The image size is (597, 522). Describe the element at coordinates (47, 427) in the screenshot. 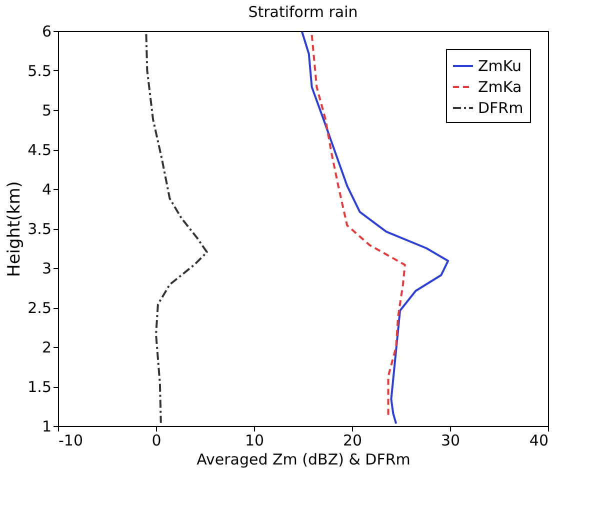

I see `y-tick-label: 1` at that location.